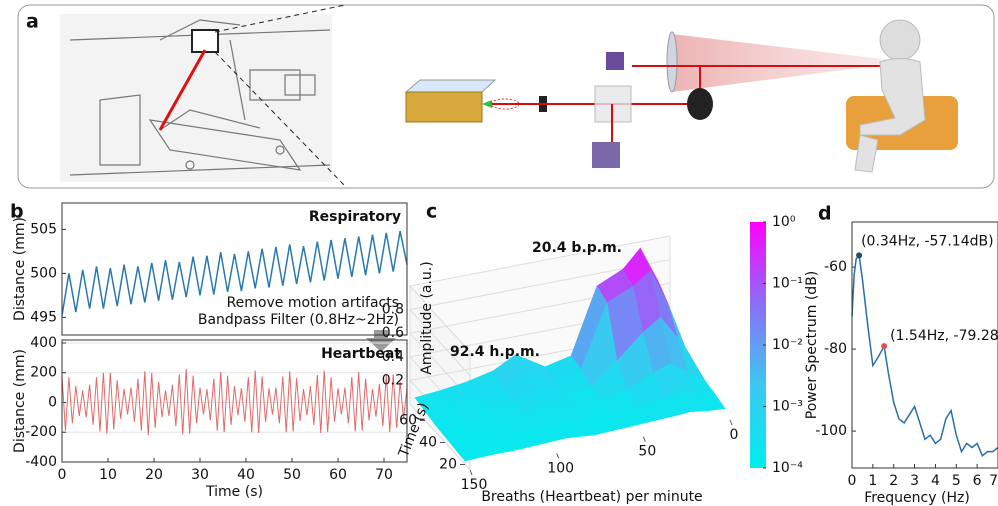  What do you see at coordinates (200, 475) in the screenshot?
I see `x-tick-label: 30` at bounding box center [200, 475].